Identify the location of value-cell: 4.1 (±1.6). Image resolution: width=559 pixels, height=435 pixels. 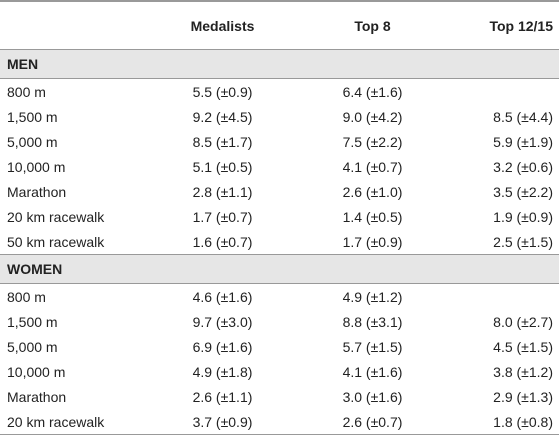
(372, 371).